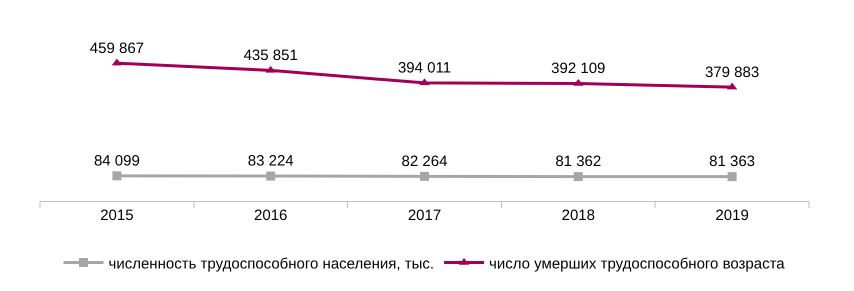 This screenshot has width=854, height=291. I want to click on data-label: 83 224, so click(271, 161).